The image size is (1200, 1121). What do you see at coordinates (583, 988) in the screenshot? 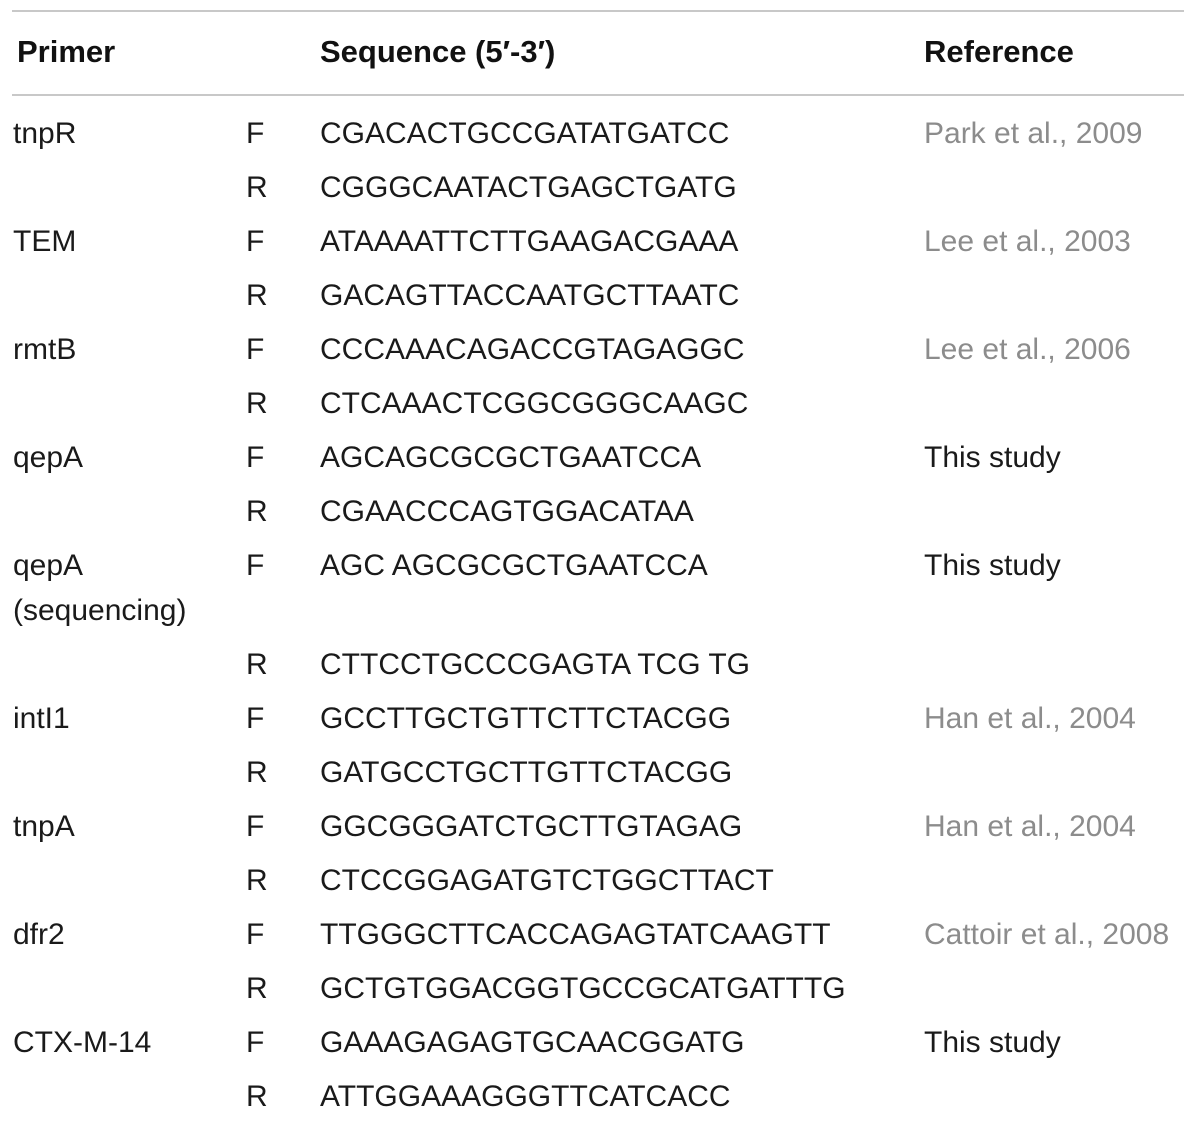
I see `primer-sequence: GCTGTGGACGGTGCCGCATGATTTG` at bounding box center [583, 988].